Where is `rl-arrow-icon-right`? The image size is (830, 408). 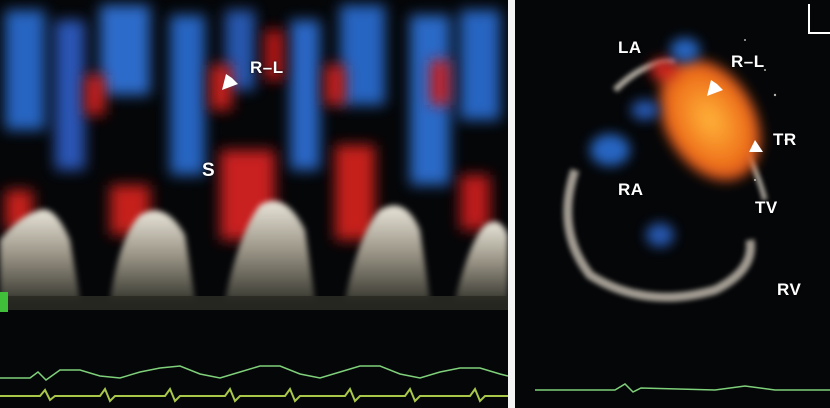 rl-arrow-icon-right is located at coordinates (720, 82).